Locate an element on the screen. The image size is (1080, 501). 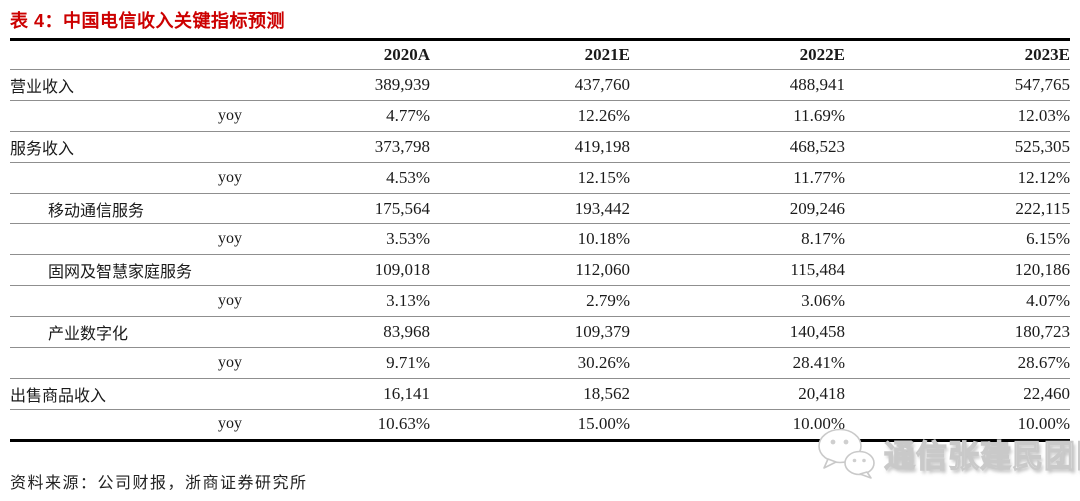
cell-2020A: 16,141 is located at coordinates (340, 394).